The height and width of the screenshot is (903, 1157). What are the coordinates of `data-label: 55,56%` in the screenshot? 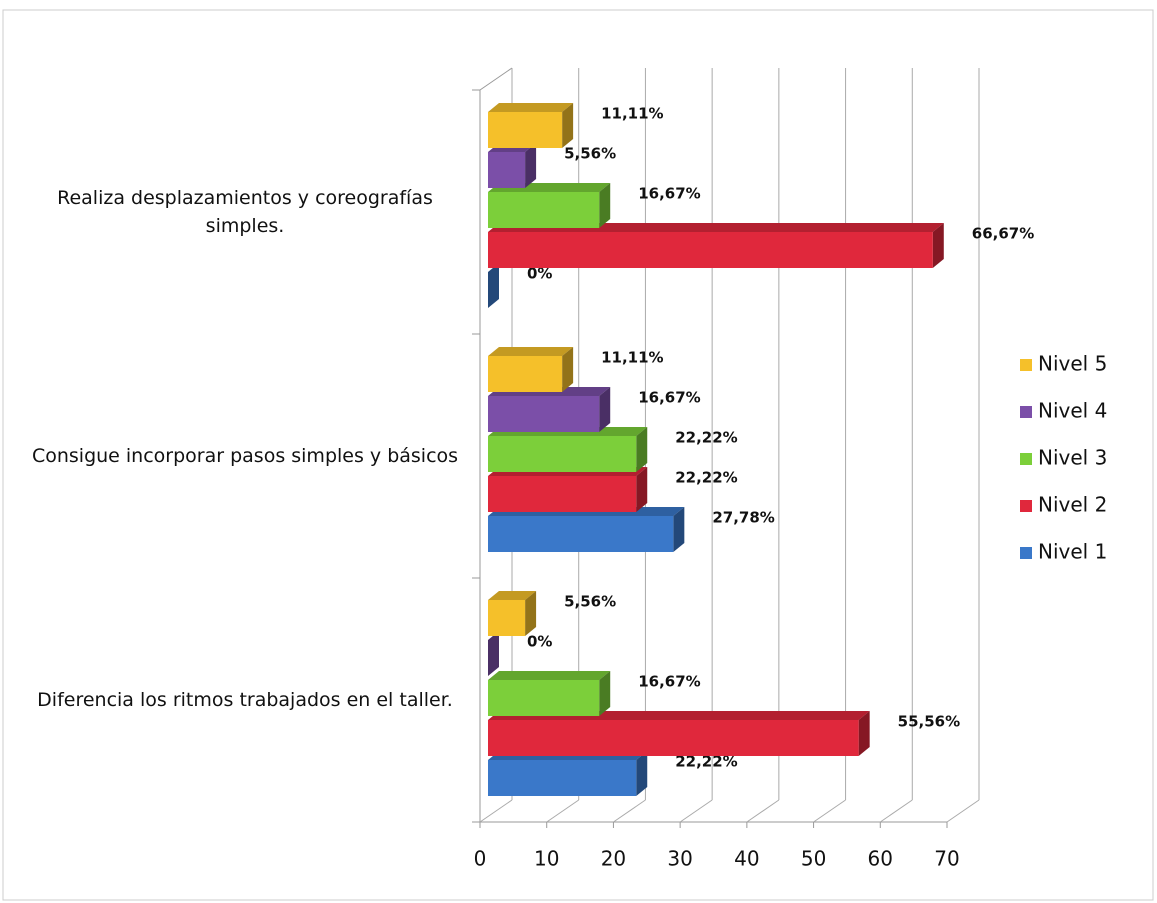 It's located at (929, 722).